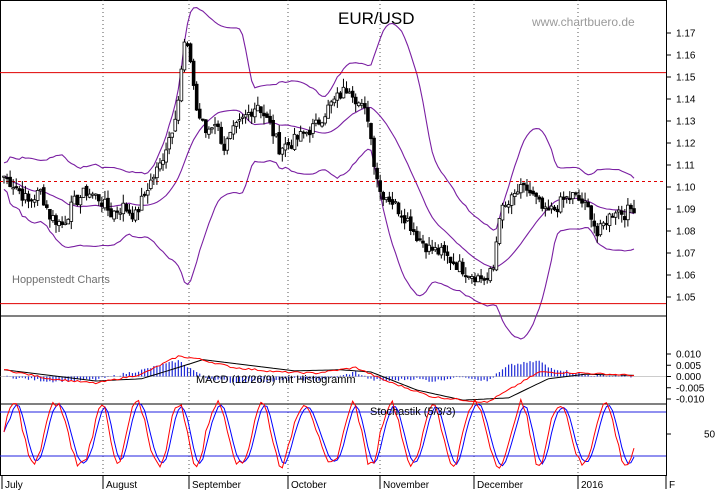 This screenshot has height=492, width=723. I want to click on watermark: www.chartbuero.de, so click(583, 22).